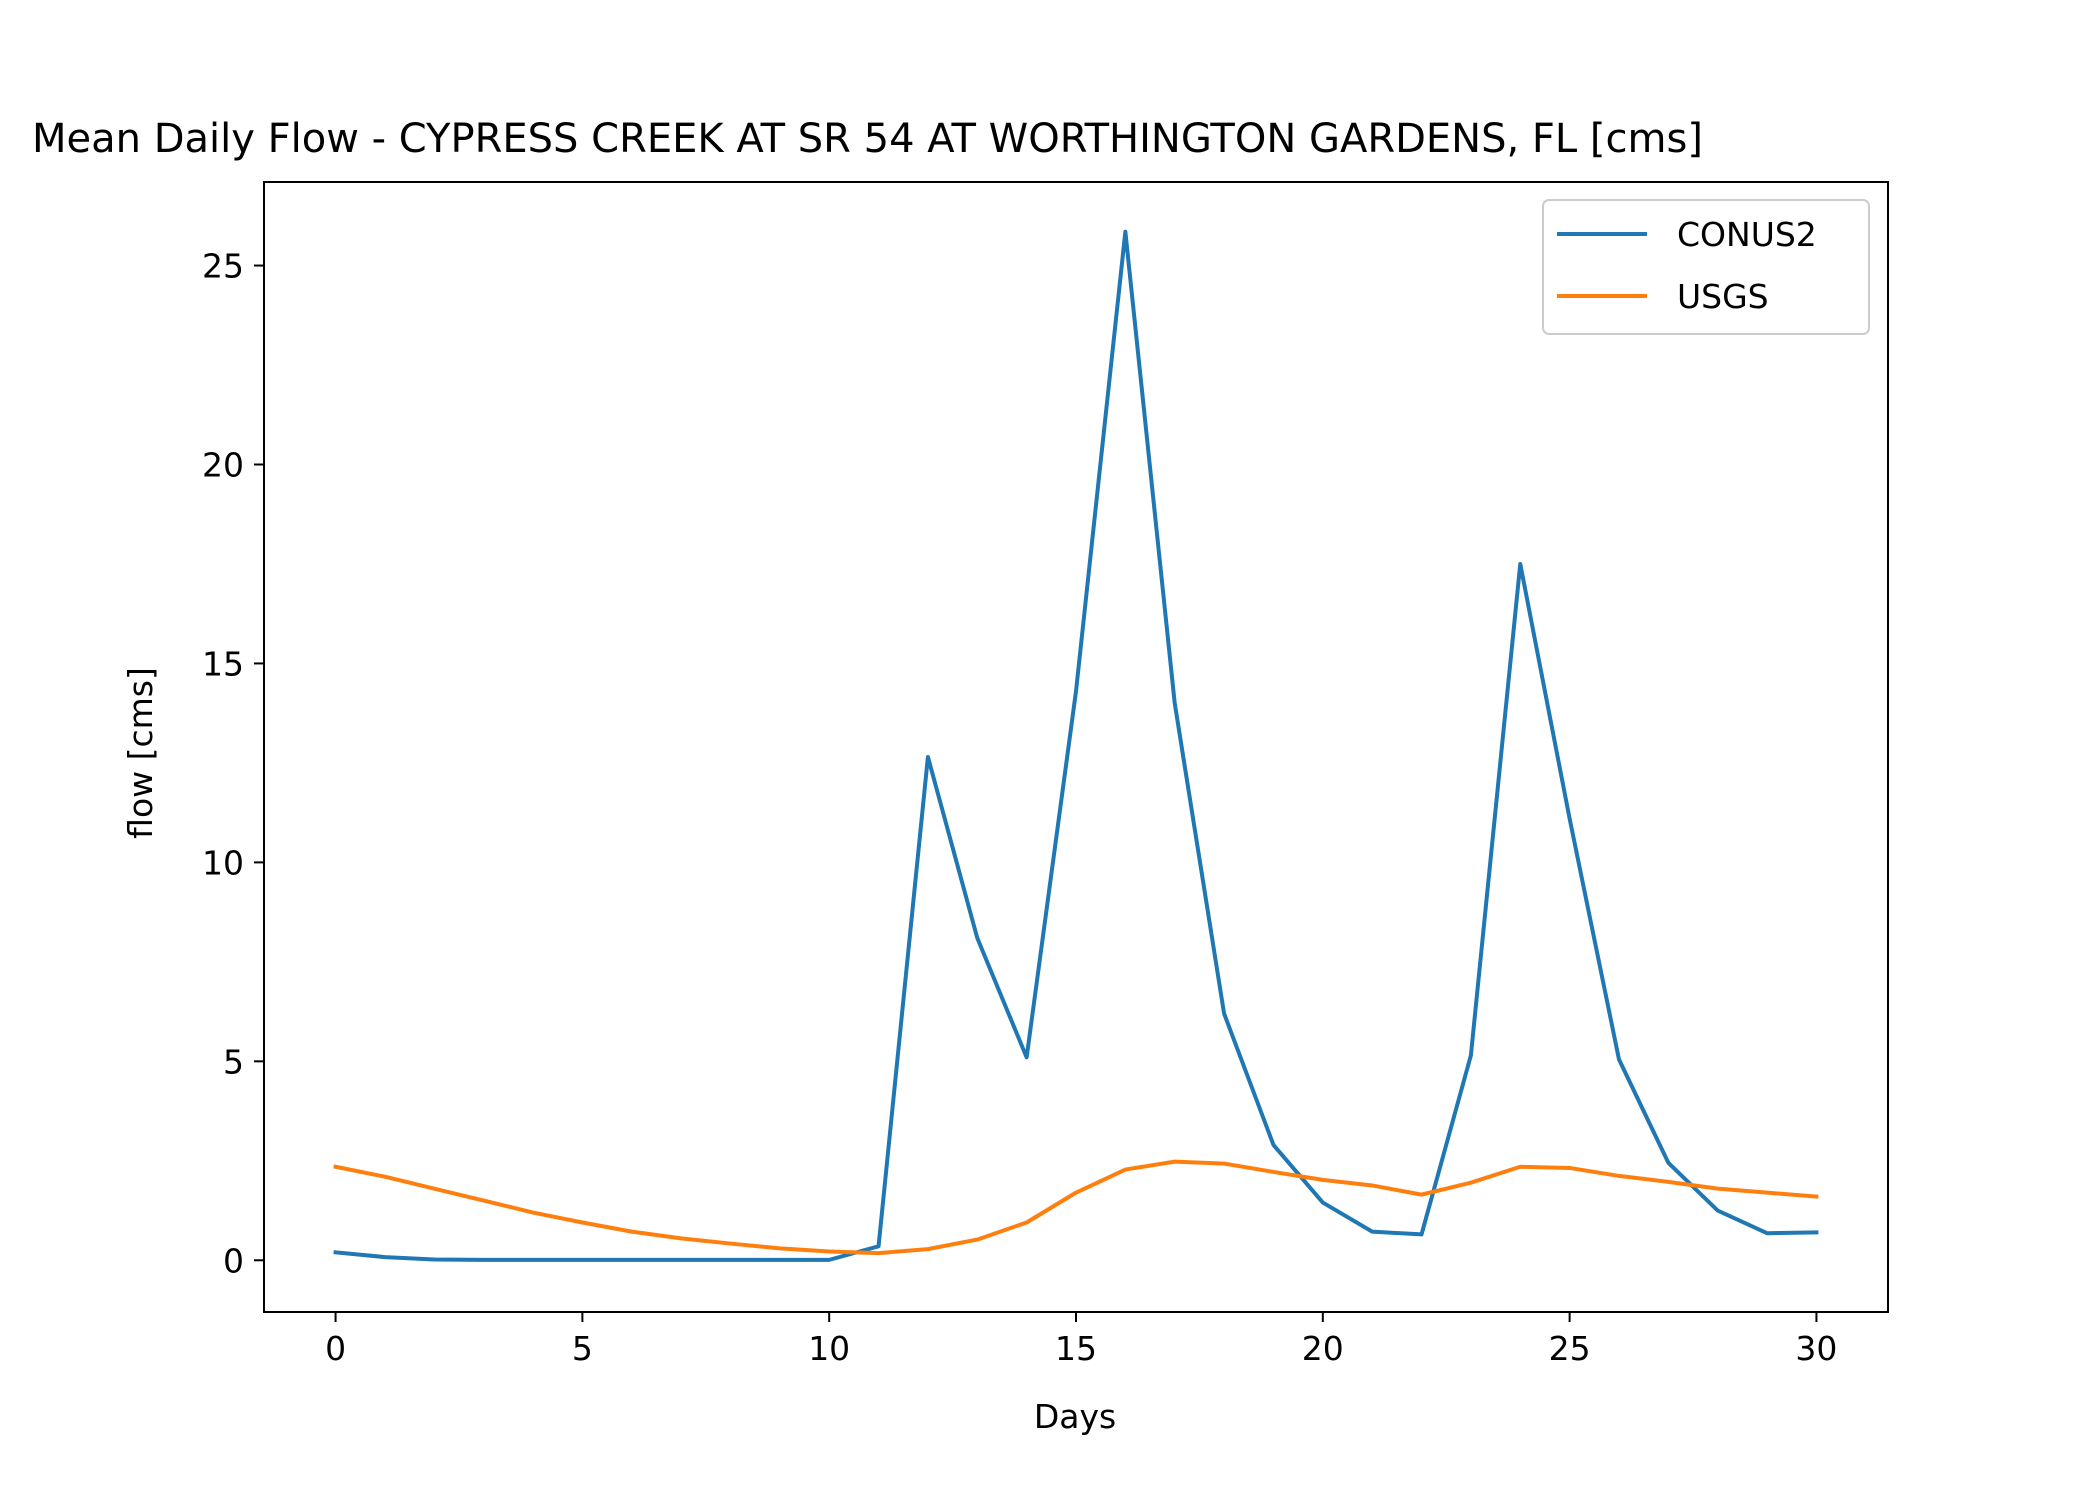 The image size is (2100, 1500). I want to click on y-tick-label: 25, so click(223, 266).